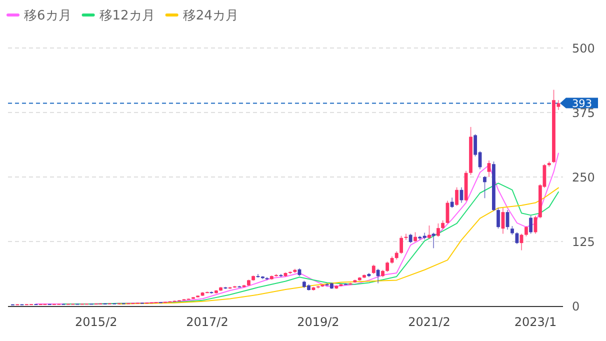 The image size is (606, 341). Describe the element at coordinates (576, 306) in the screenshot. I see `y-tick-label: 0` at that location.